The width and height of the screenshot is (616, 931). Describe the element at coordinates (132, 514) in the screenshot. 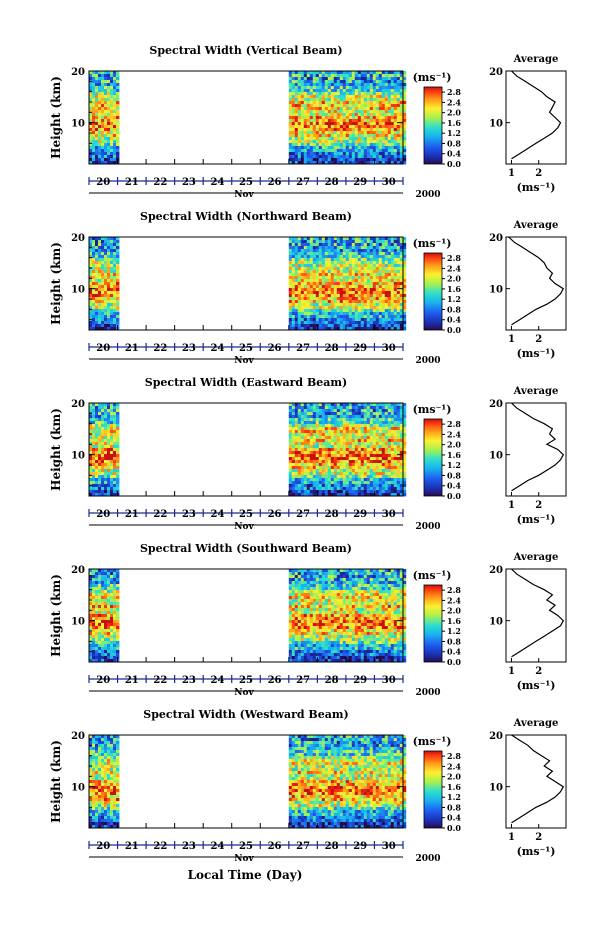

I see `x-tick-label: 21` at that location.